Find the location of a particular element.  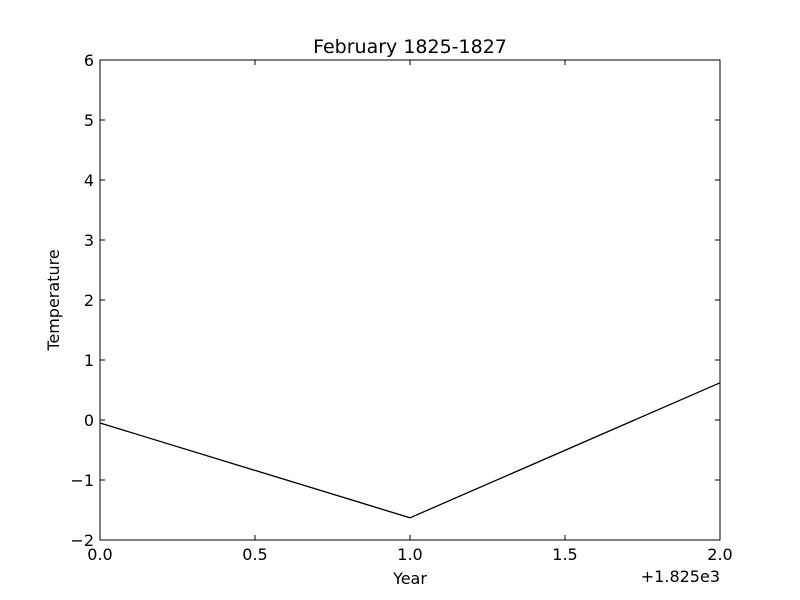

x-tick-label: 0.0 is located at coordinates (99, 554).